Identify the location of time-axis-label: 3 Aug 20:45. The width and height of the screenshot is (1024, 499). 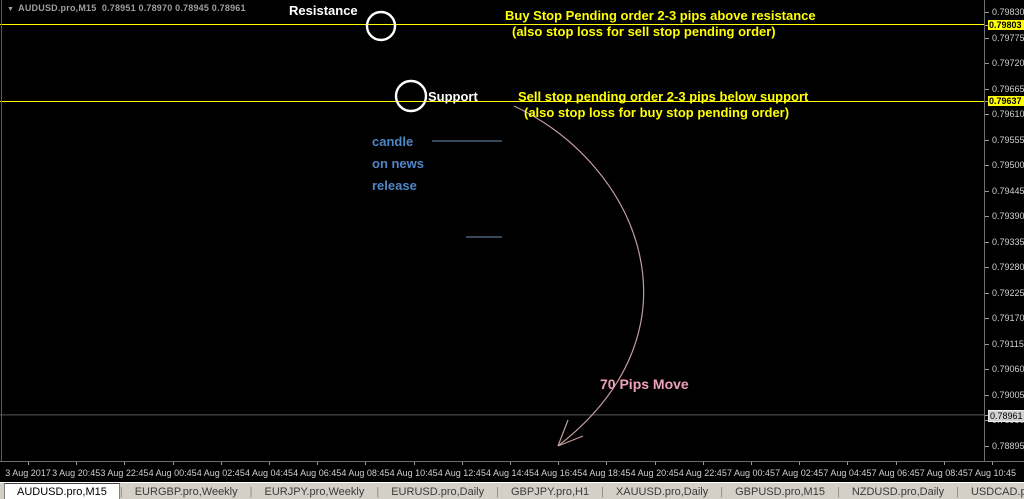
(76, 473).